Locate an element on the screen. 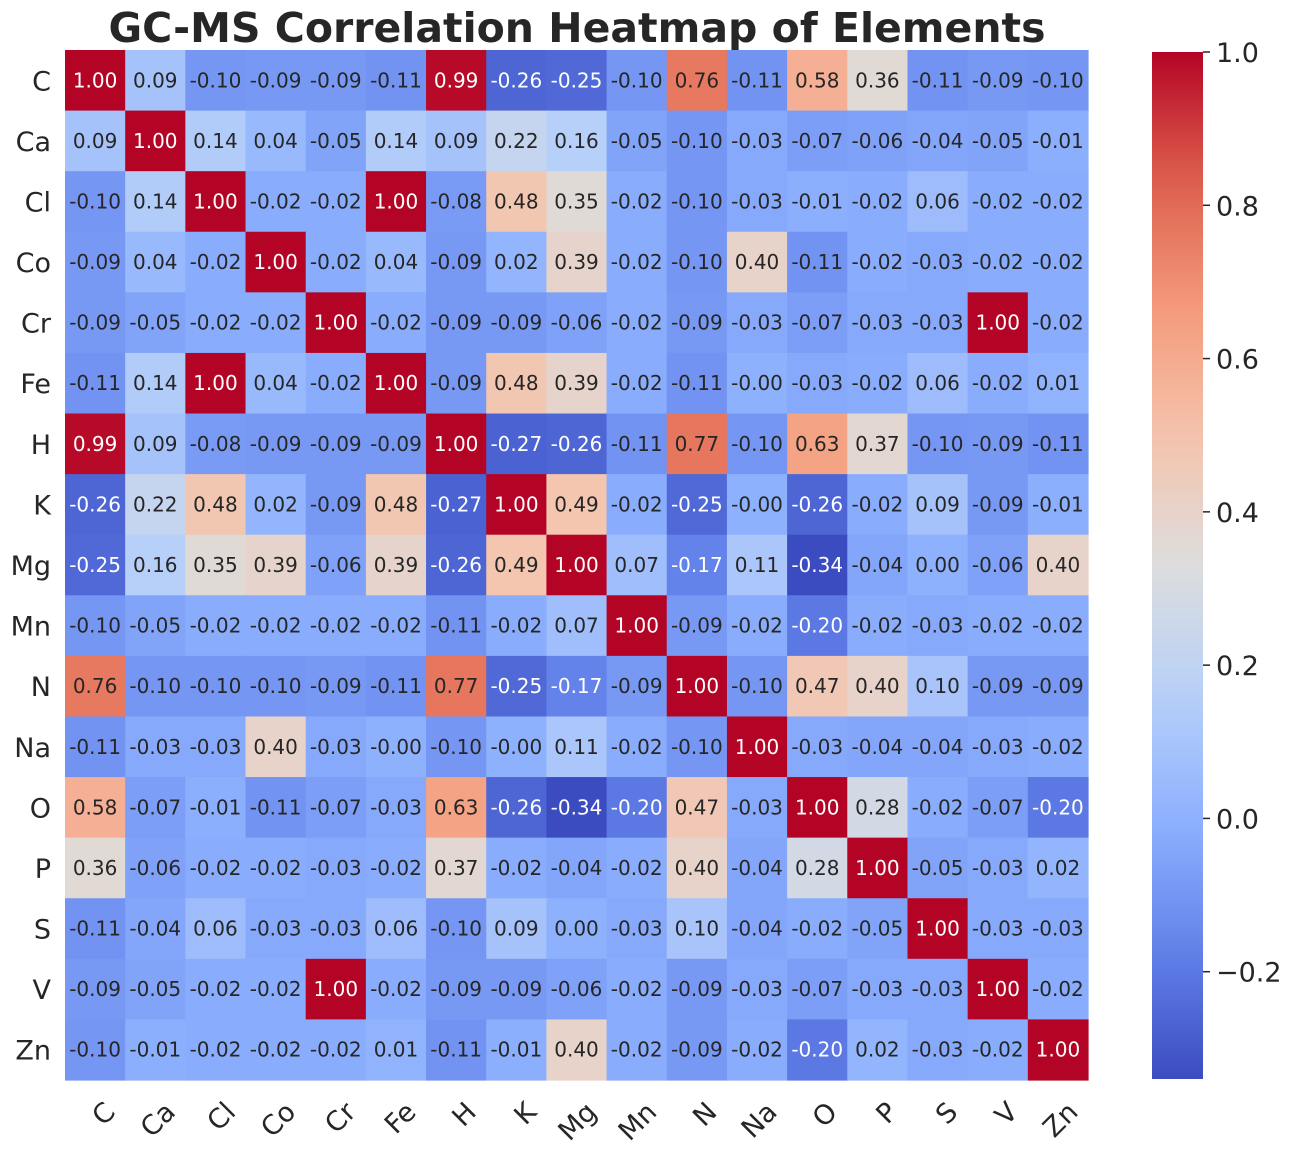  cell-value-label: 0.40 is located at coordinates (1058, 565).